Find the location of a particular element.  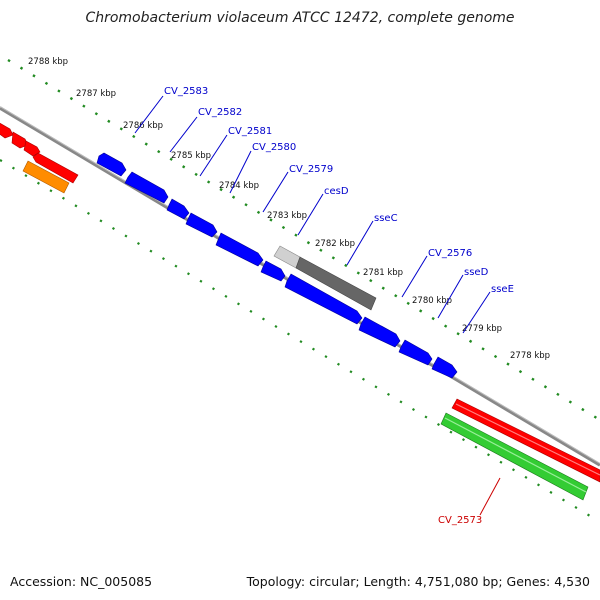

kbp-label: 2780 kbp is located at coordinates (432, 301).